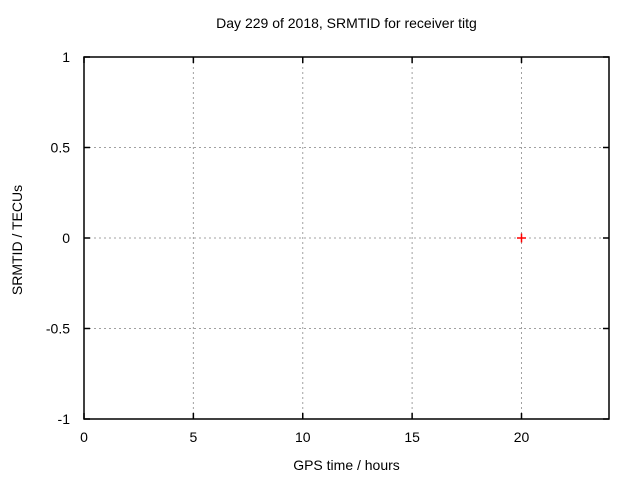  Describe the element at coordinates (412, 437) in the screenshot. I see `x-tick-label: 15` at that location.